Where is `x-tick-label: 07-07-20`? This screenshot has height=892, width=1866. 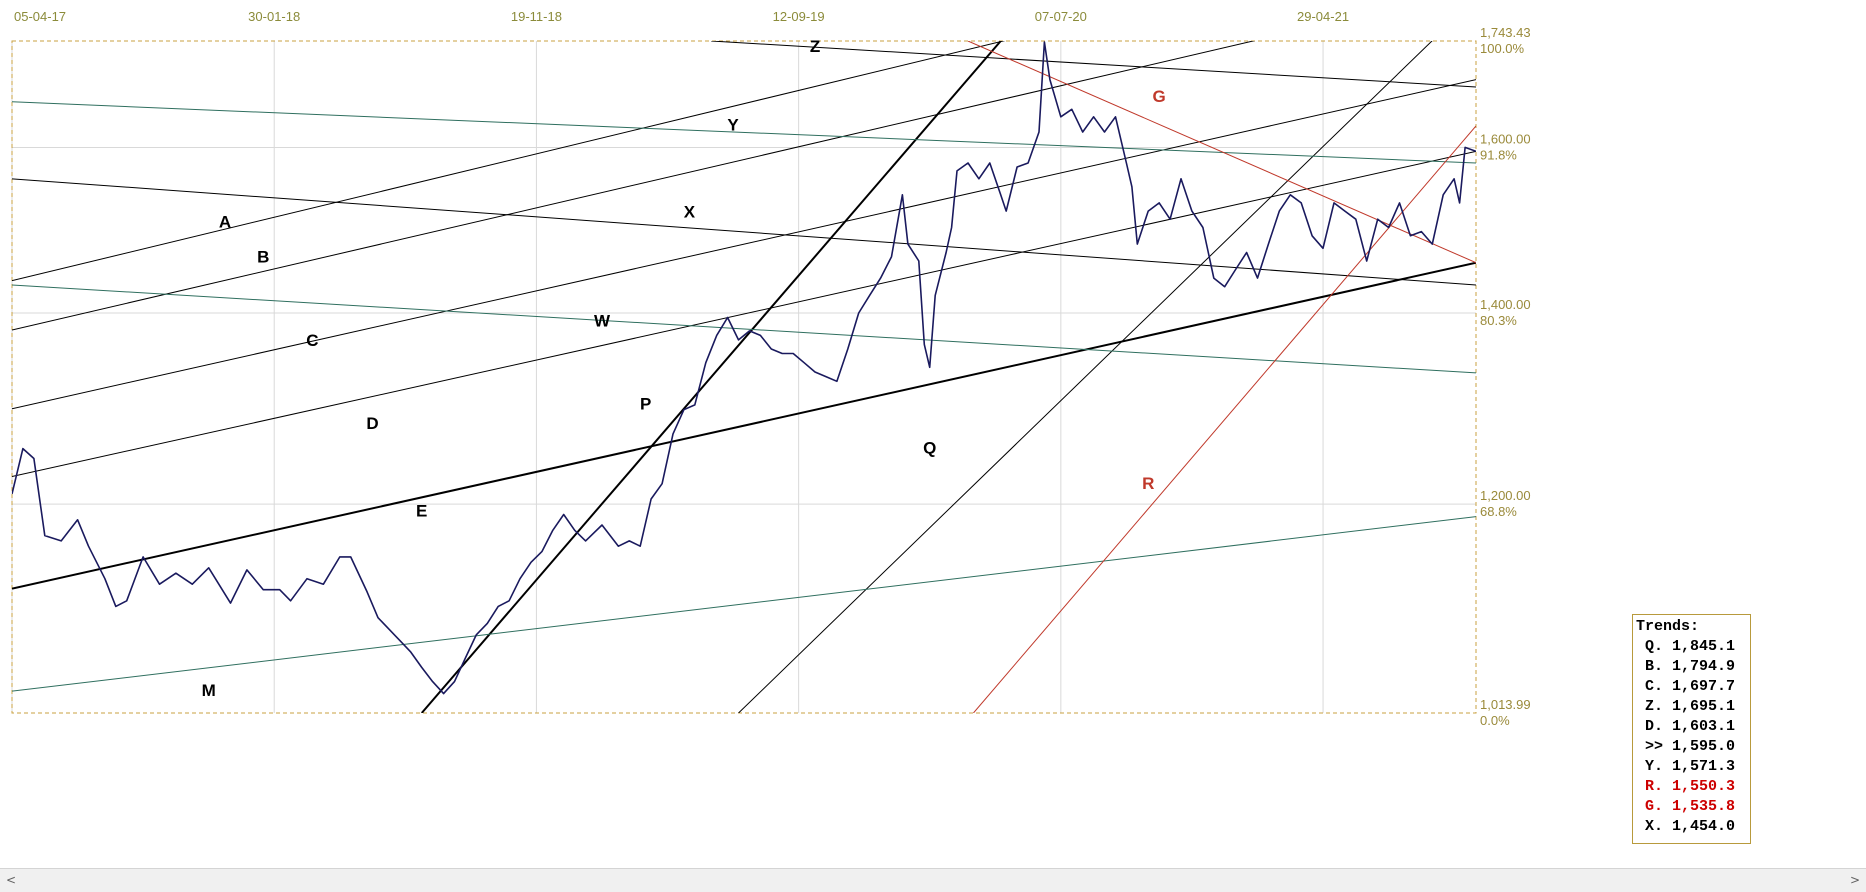 x-tick-label: 07-07-20 is located at coordinates (1061, 16).